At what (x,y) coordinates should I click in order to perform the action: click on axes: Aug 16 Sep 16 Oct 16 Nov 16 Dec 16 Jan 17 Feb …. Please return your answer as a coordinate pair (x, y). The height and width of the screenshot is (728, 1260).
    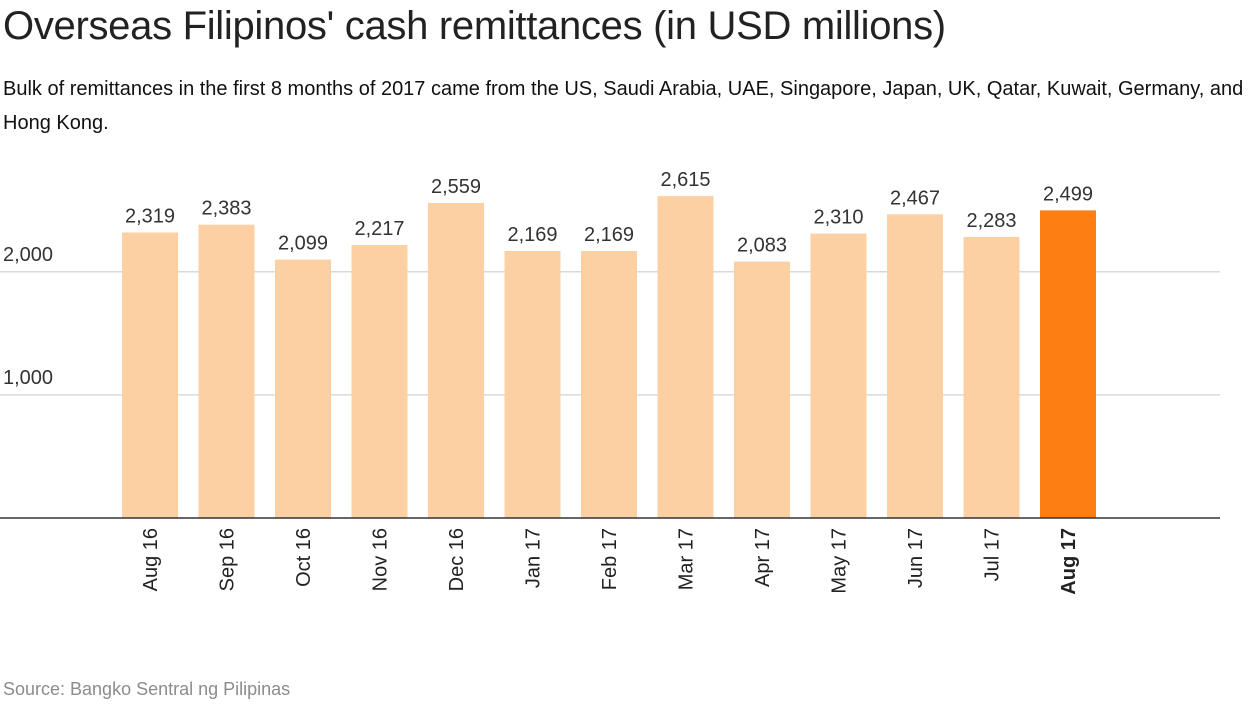
    Looking at the image, I should click on (610, 556).